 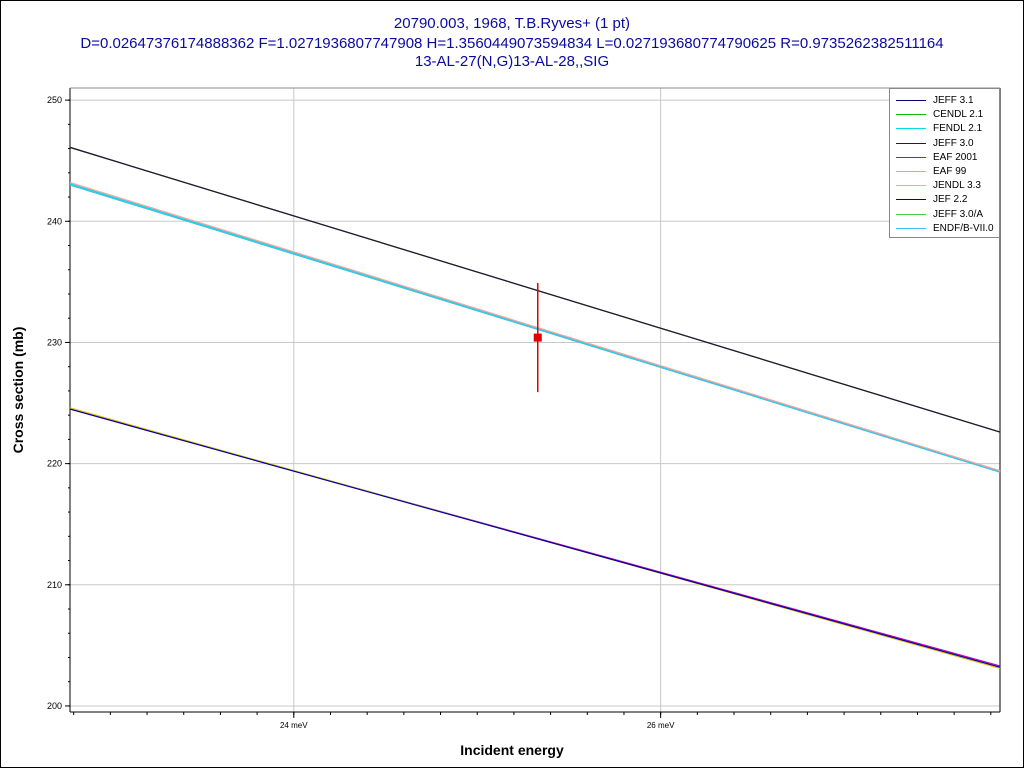 I want to click on legend-item: JEF 2.2, so click(x=944, y=199).